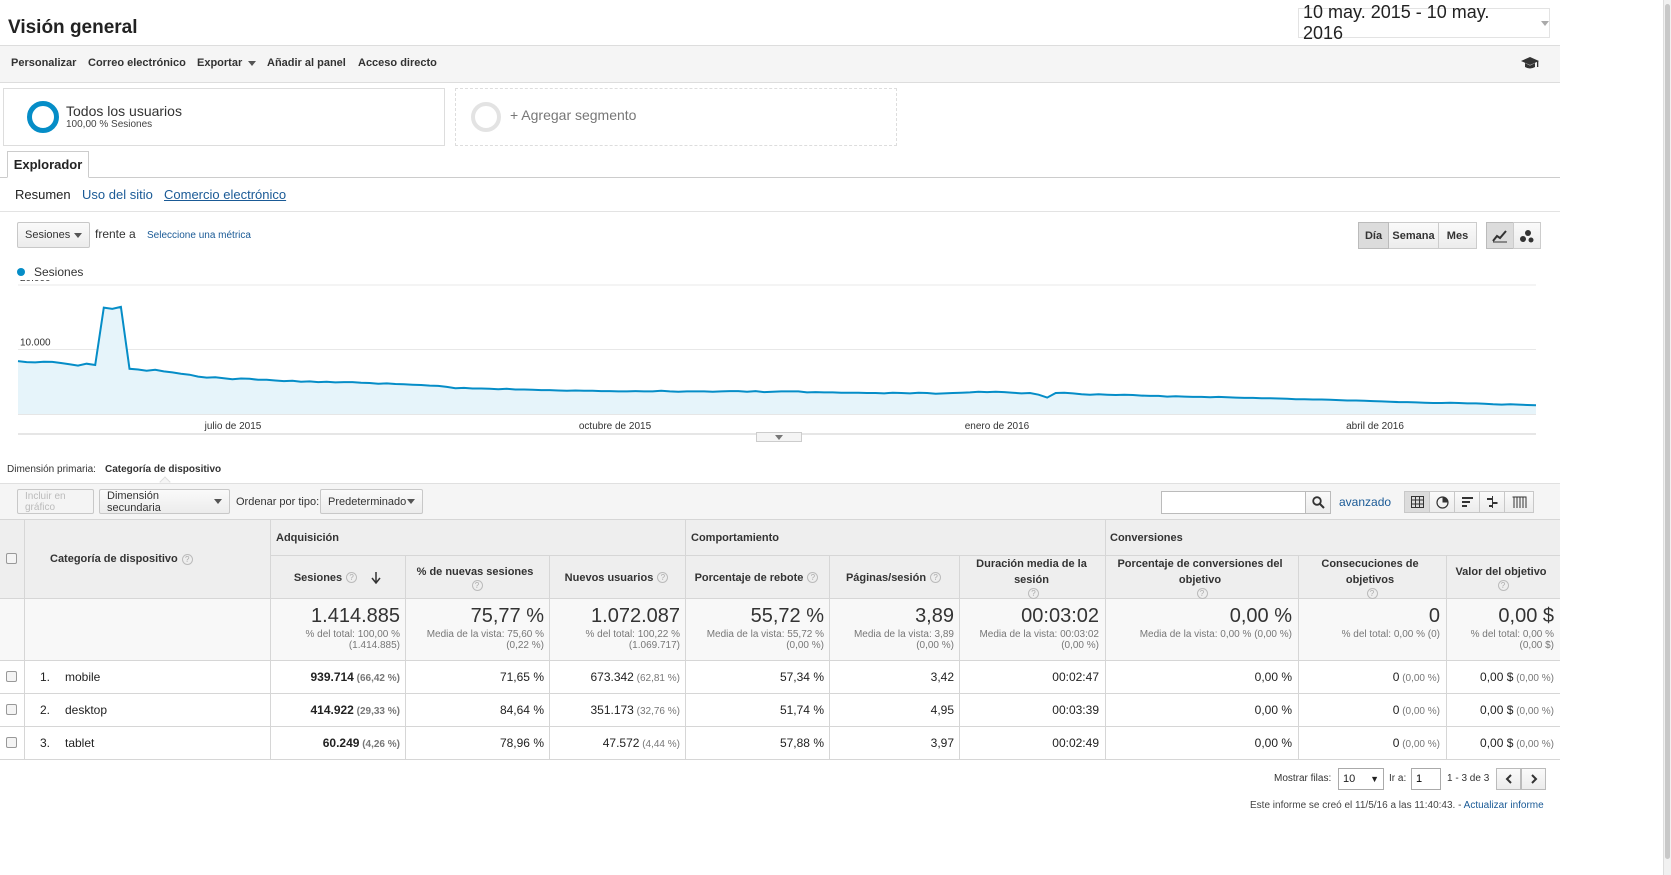  Describe the element at coordinates (73, 27) in the screenshot. I see `page-title: Visión general` at that location.